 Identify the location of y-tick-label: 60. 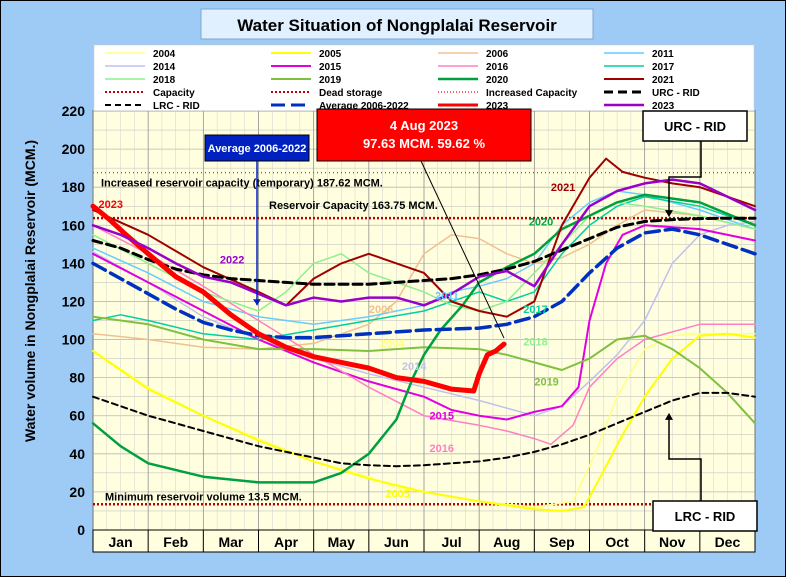
(77, 416).